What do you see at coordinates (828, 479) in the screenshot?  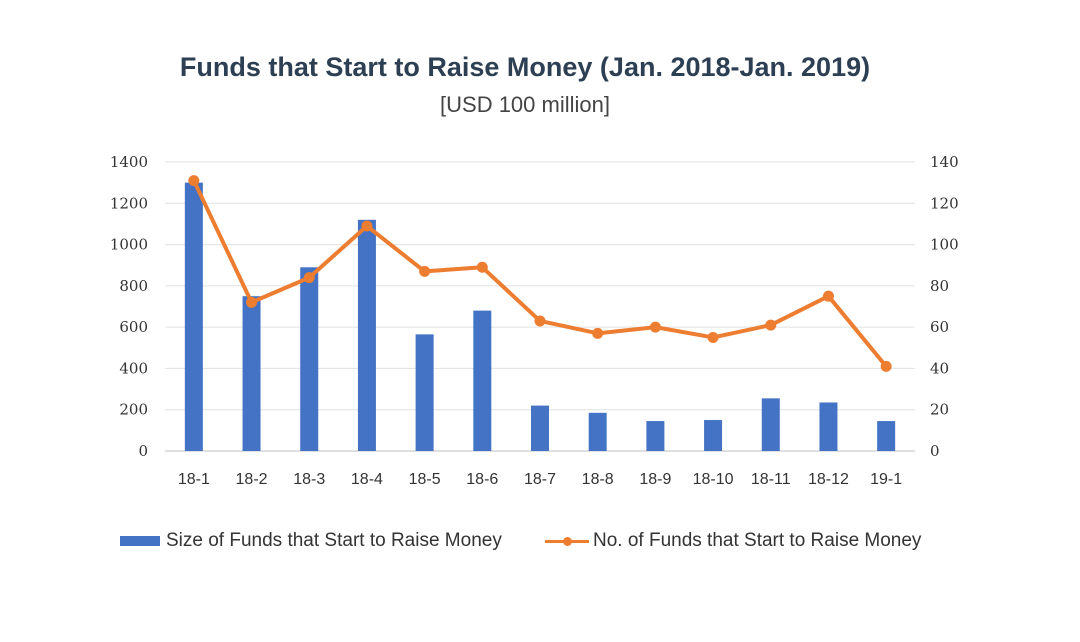 I see `x-tick-label: 18-12` at bounding box center [828, 479].